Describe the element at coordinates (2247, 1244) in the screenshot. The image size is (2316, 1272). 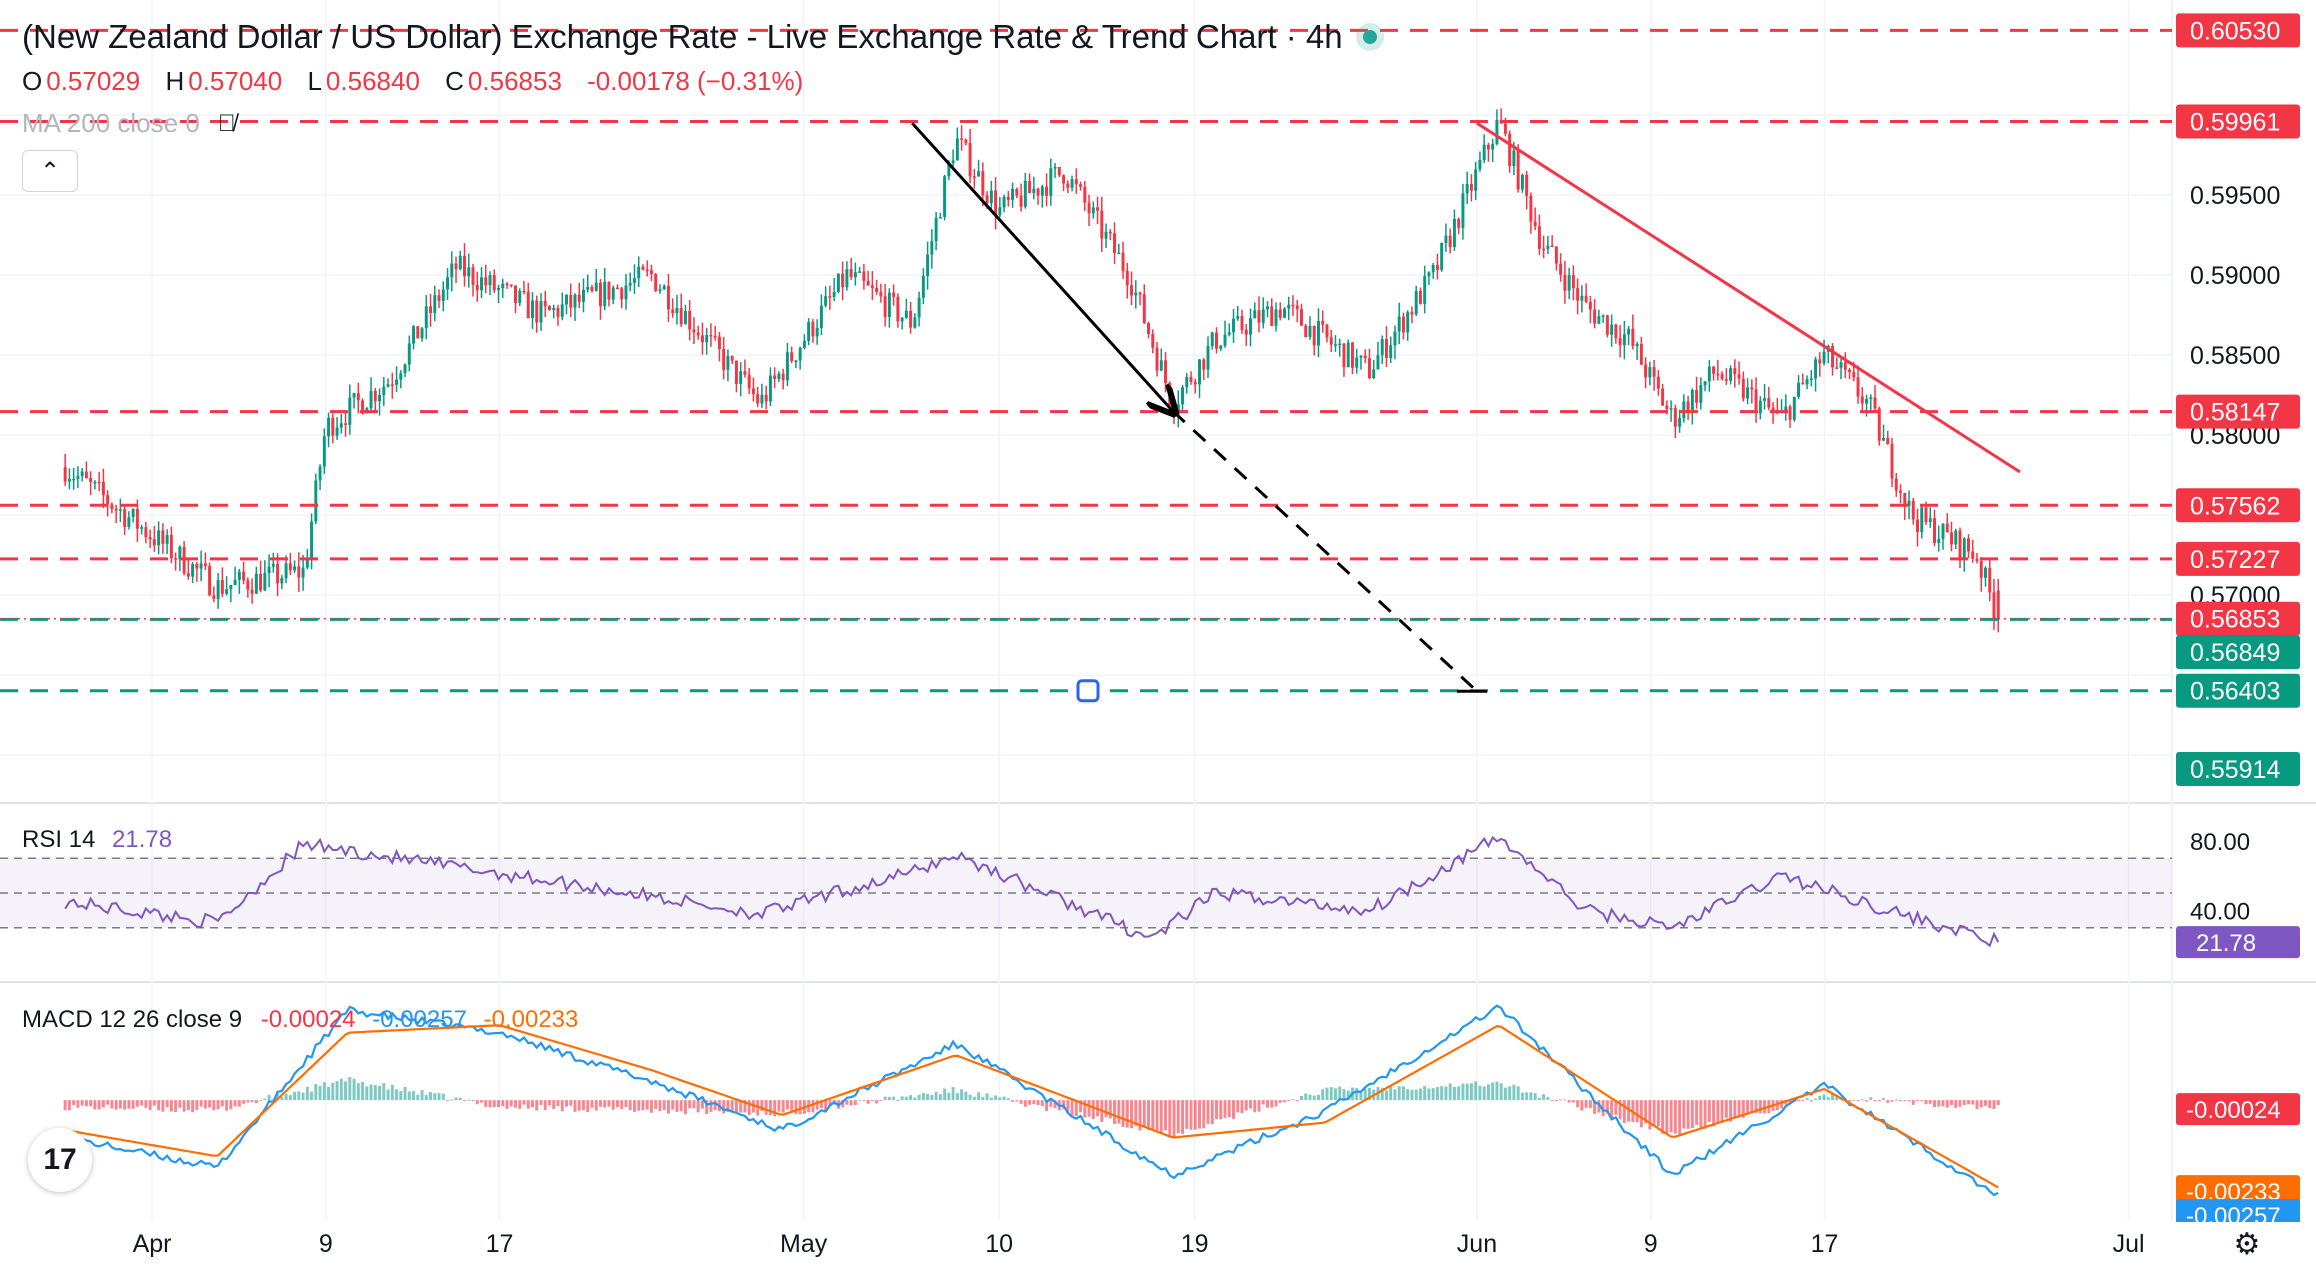
I see `gear-icon: ⚙` at that location.